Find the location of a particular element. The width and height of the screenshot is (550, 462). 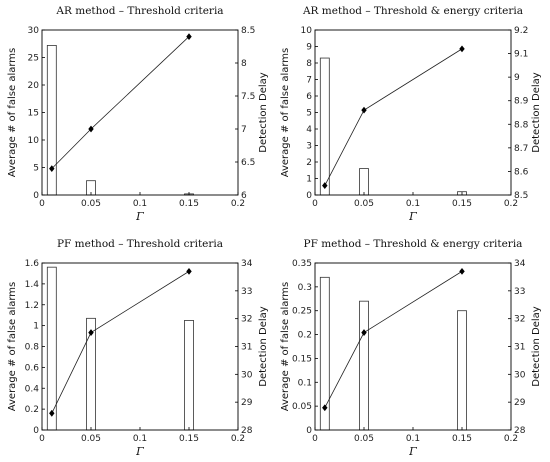

y-left-tick-label: 1.6 is located at coordinates (32, 264).